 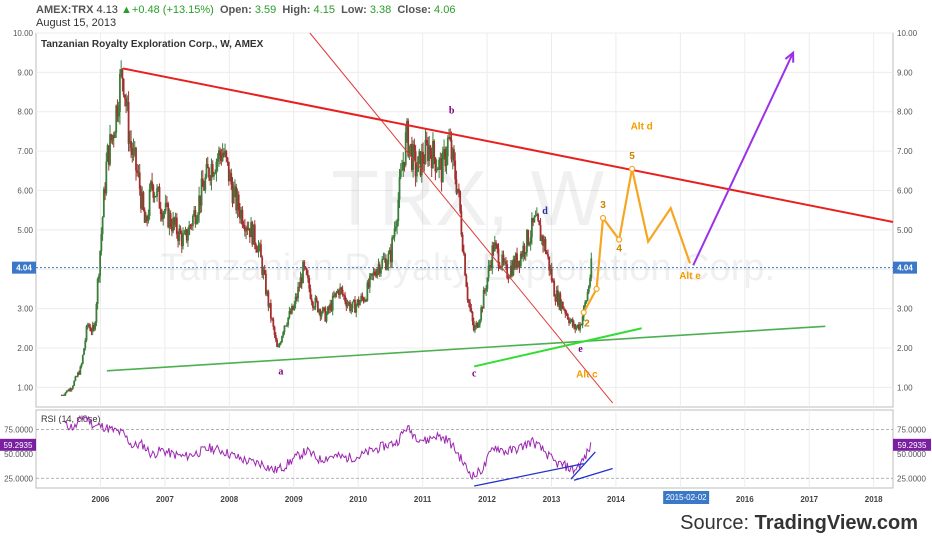 What do you see at coordinates (25, 190) in the screenshot?
I see `y-tick-label-left: 6.00` at bounding box center [25, 190].